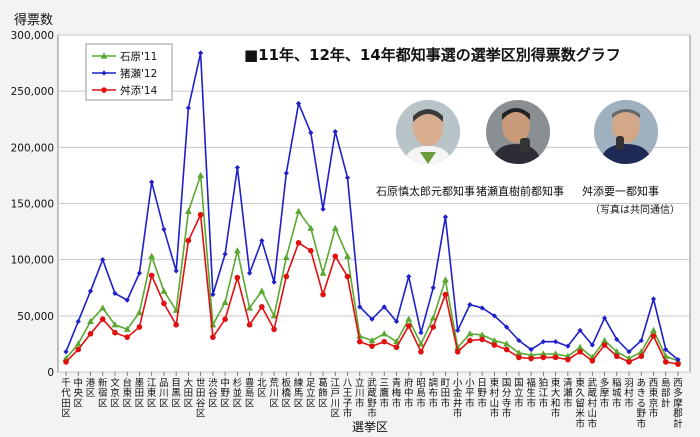 Image resolution: width=700 pixels, height=437 pixels. Describe the element at coordinates (518, 132) in the screenshot. I see `portrait-inose-image` at that location.